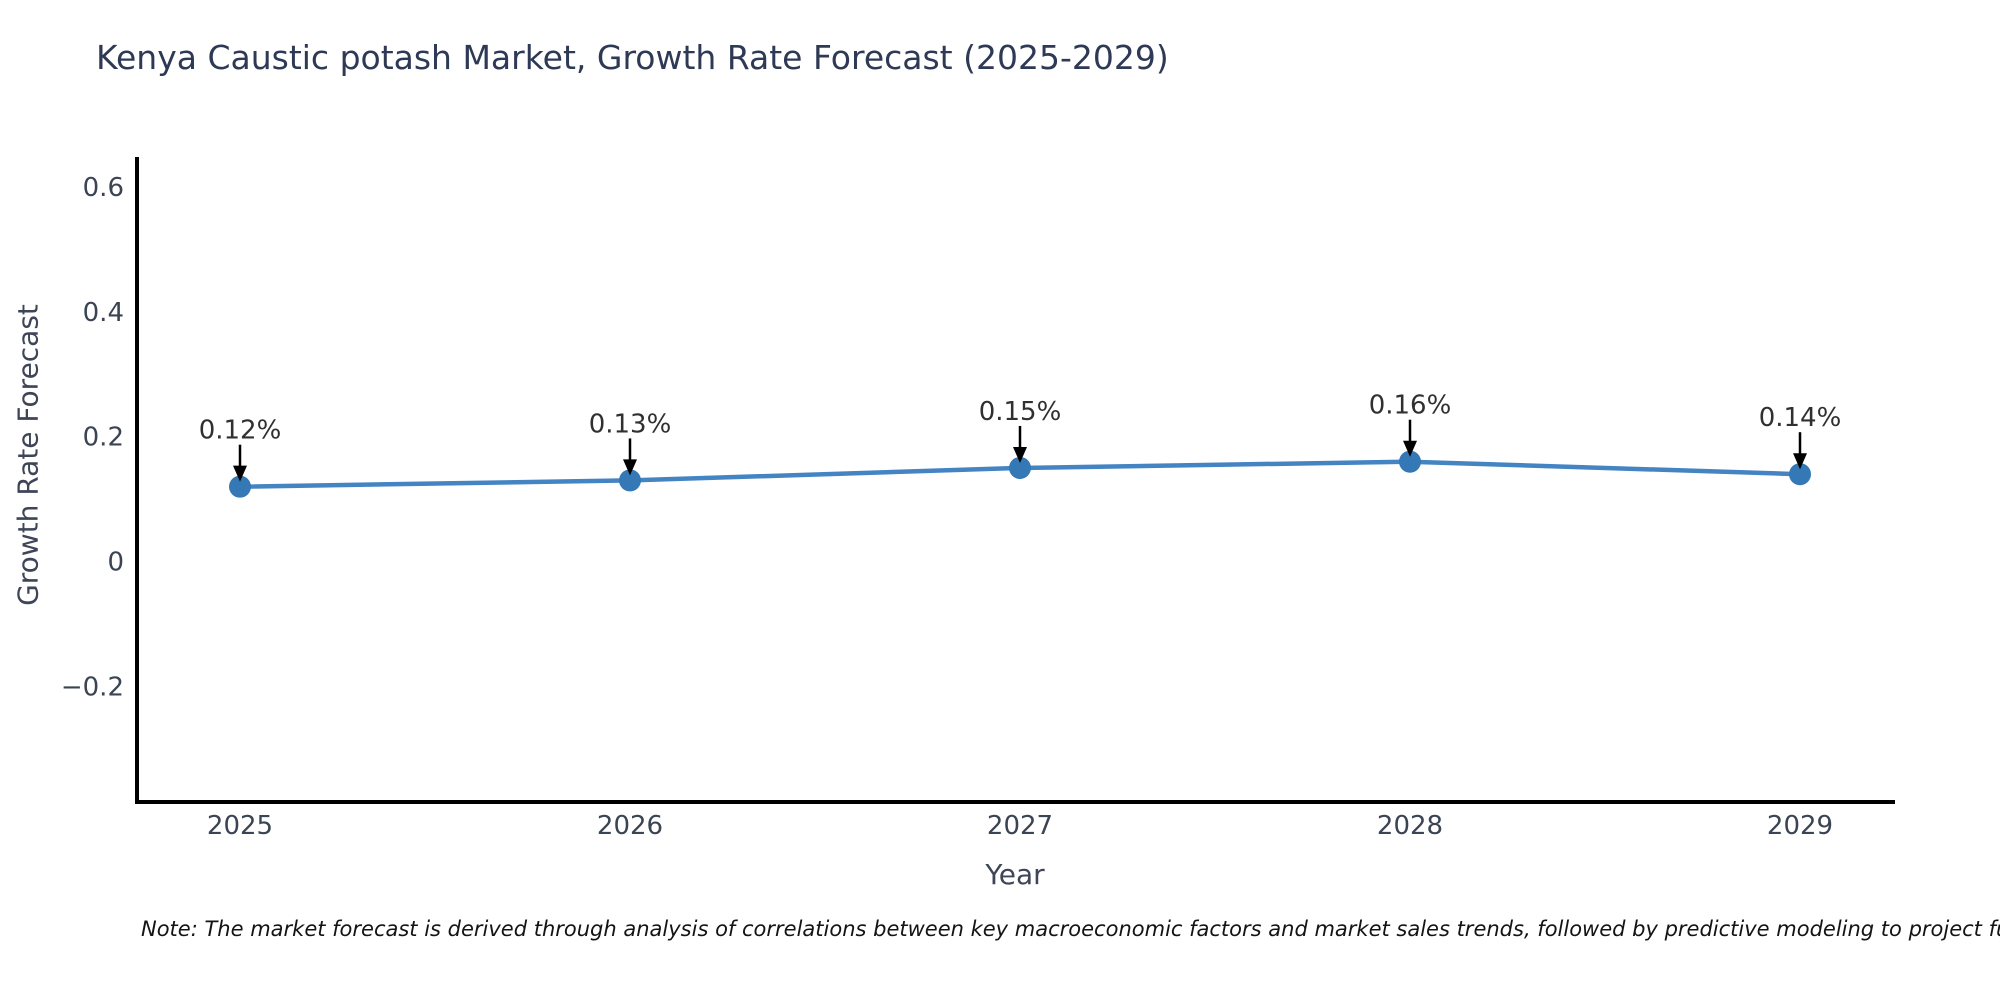  I want to click on point-label: 0.15%, so click(1020, 412).